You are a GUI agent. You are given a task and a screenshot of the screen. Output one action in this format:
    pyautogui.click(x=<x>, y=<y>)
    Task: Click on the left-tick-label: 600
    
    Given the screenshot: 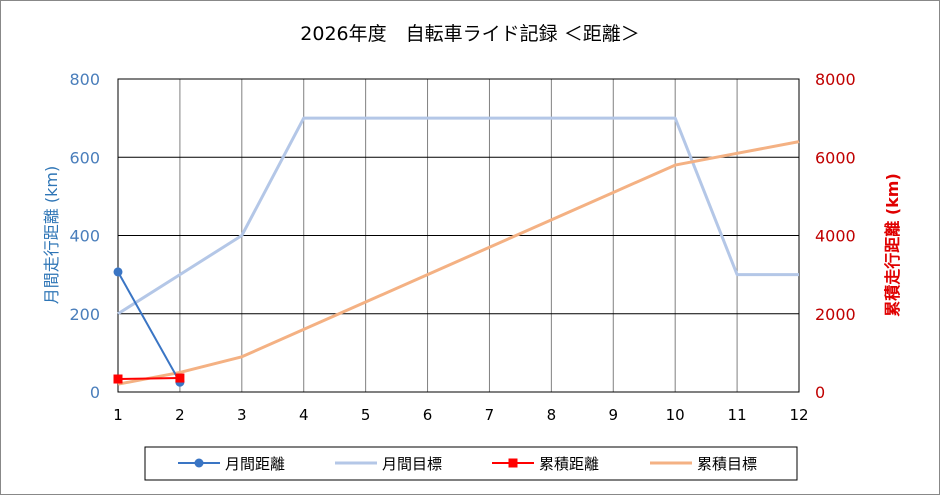 What is the action you would take?
    pyautogui.click(x=84, y=157)
    